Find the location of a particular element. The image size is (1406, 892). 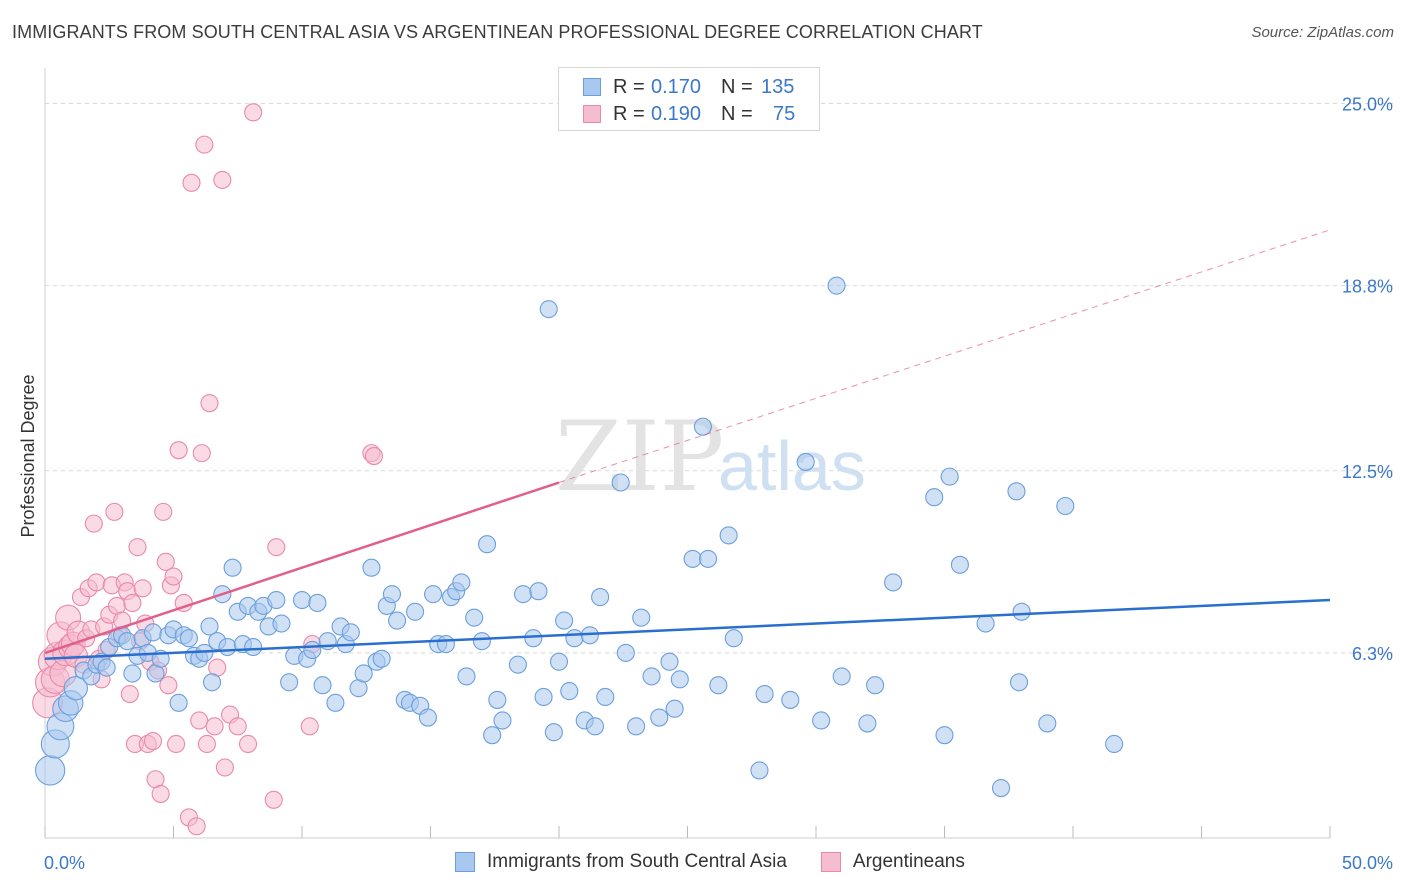

legend-label: Immigrants from South Central Asia is located at coordinates (637, 861).